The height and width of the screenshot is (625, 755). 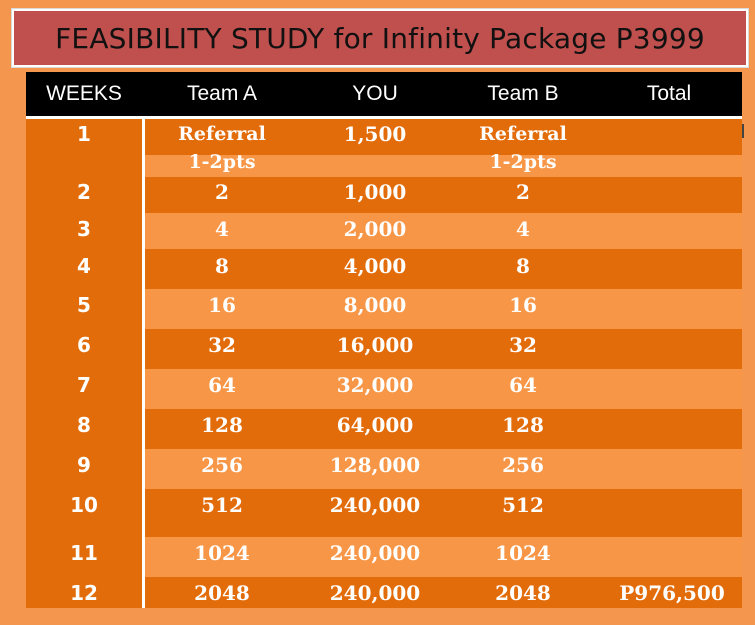 I want to click on header-divider, so click(x=384, y=117).